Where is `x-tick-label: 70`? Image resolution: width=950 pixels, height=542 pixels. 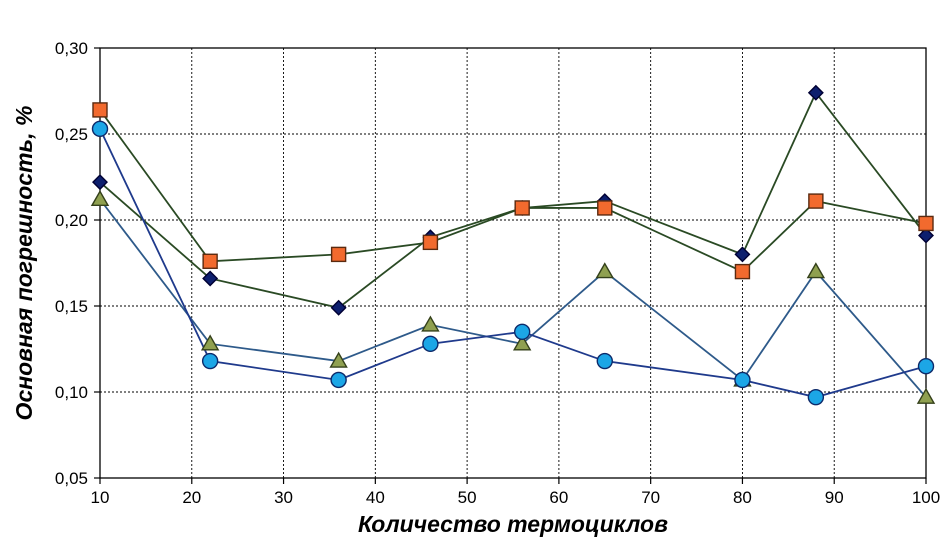 x-tick-label: 70 is located at coordinates (650, 497).